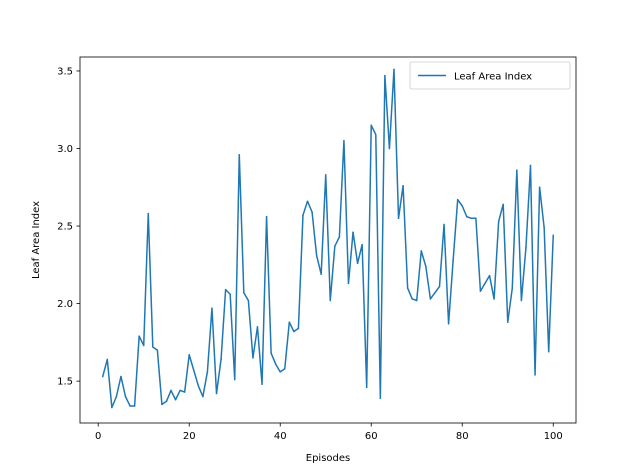 The height and width of the screenshot is (473, 640). Describe the element at coordinates (65, 382) in the screenshot. I see `y-tick-label: 1.5` at that location.